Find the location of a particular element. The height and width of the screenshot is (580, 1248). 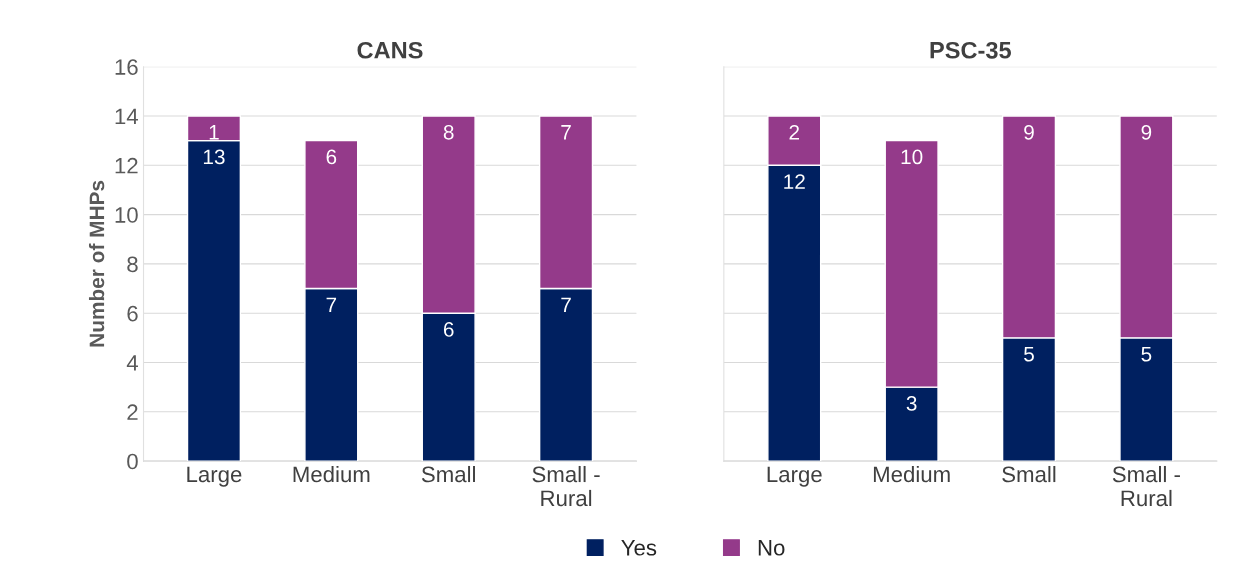

y-tick-label: 6 is located at coordinates (132, 313).